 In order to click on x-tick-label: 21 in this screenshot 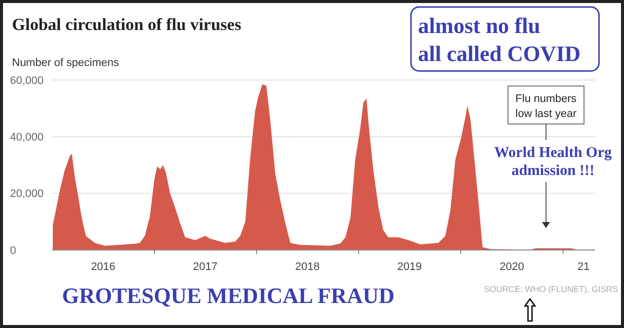, I will do `click(583, 267)`.